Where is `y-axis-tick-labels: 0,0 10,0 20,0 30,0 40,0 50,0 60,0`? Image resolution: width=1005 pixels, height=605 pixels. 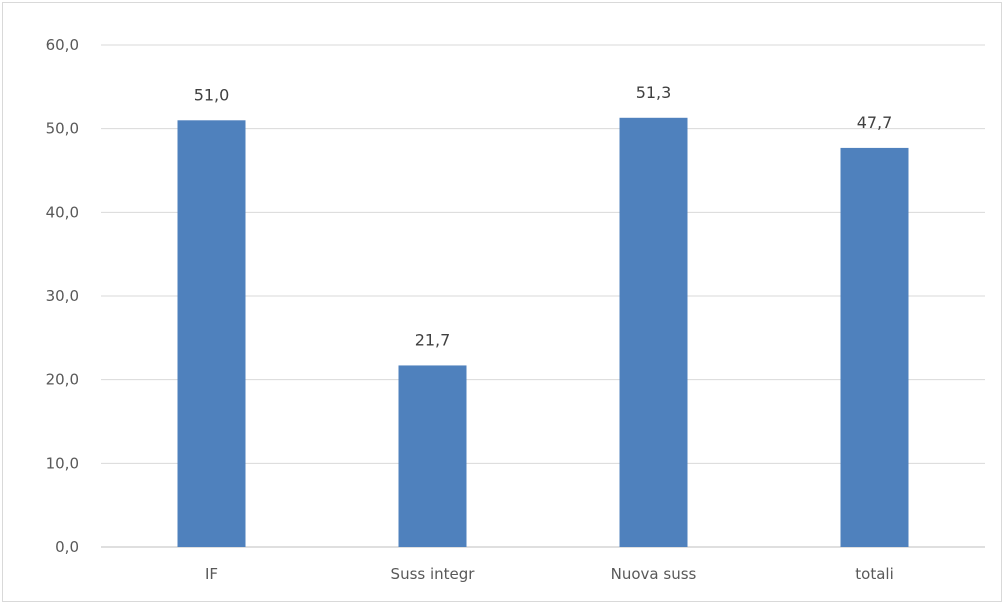 y-axis-tick-labels: 0,0 10,0 20,0 30,0 40,0 50,0 60,0 is located at coordinates (62, 296).